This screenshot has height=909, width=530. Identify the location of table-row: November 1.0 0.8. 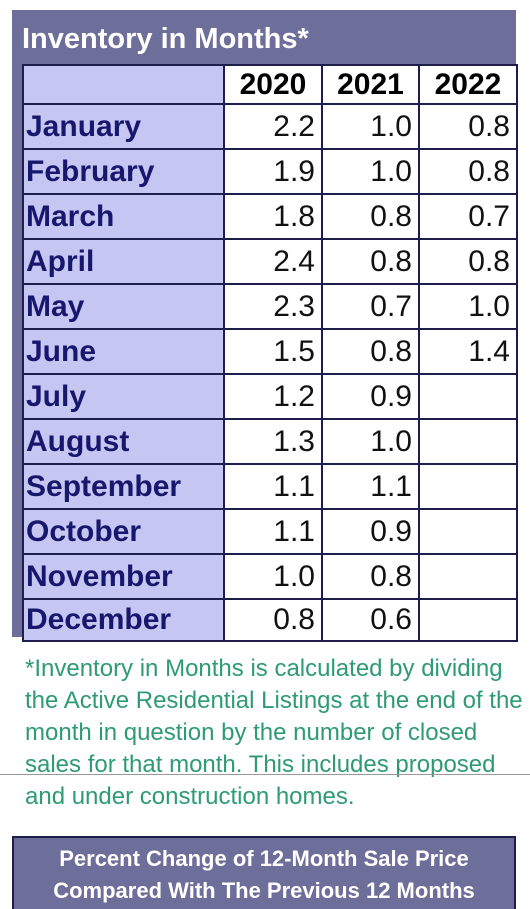
(270, 576).